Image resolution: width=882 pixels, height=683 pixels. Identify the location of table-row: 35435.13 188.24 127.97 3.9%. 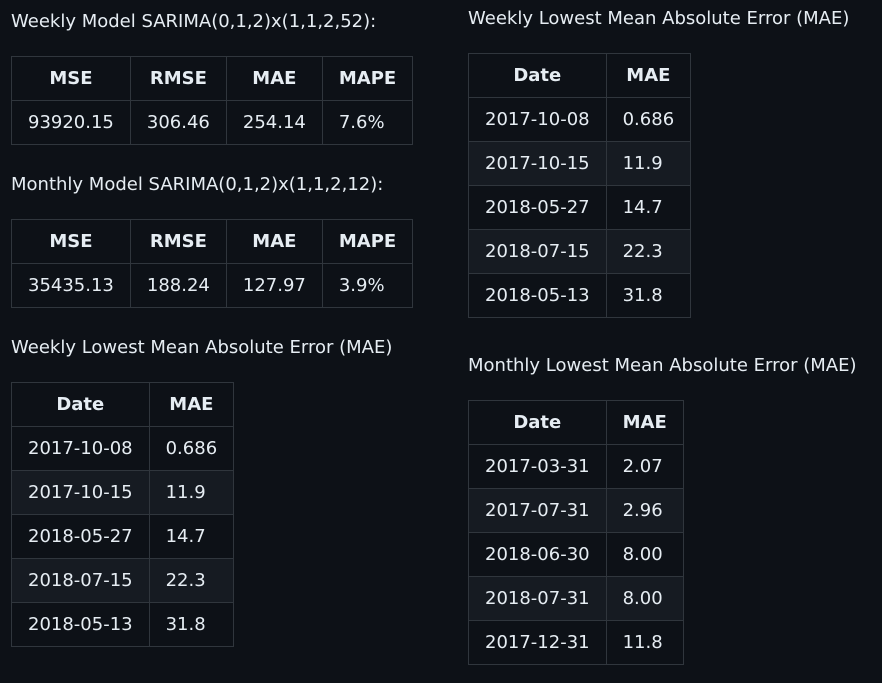
(212, 285).